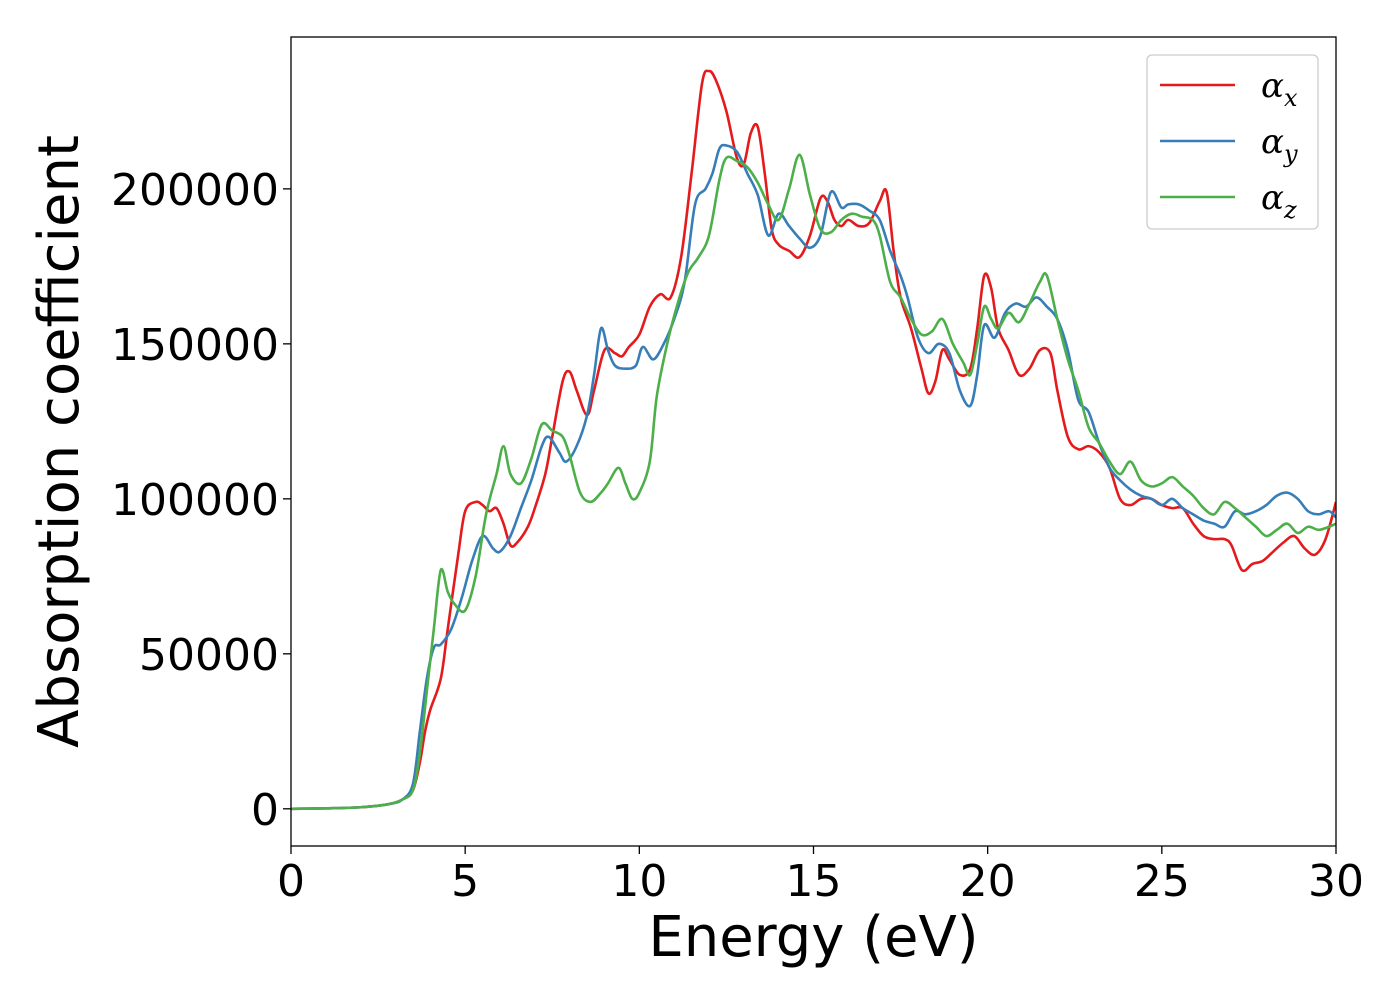 The height and width of the screenshot is (1000, 1400). I want to click on y-tick-label: 100000, so click(195, 500).